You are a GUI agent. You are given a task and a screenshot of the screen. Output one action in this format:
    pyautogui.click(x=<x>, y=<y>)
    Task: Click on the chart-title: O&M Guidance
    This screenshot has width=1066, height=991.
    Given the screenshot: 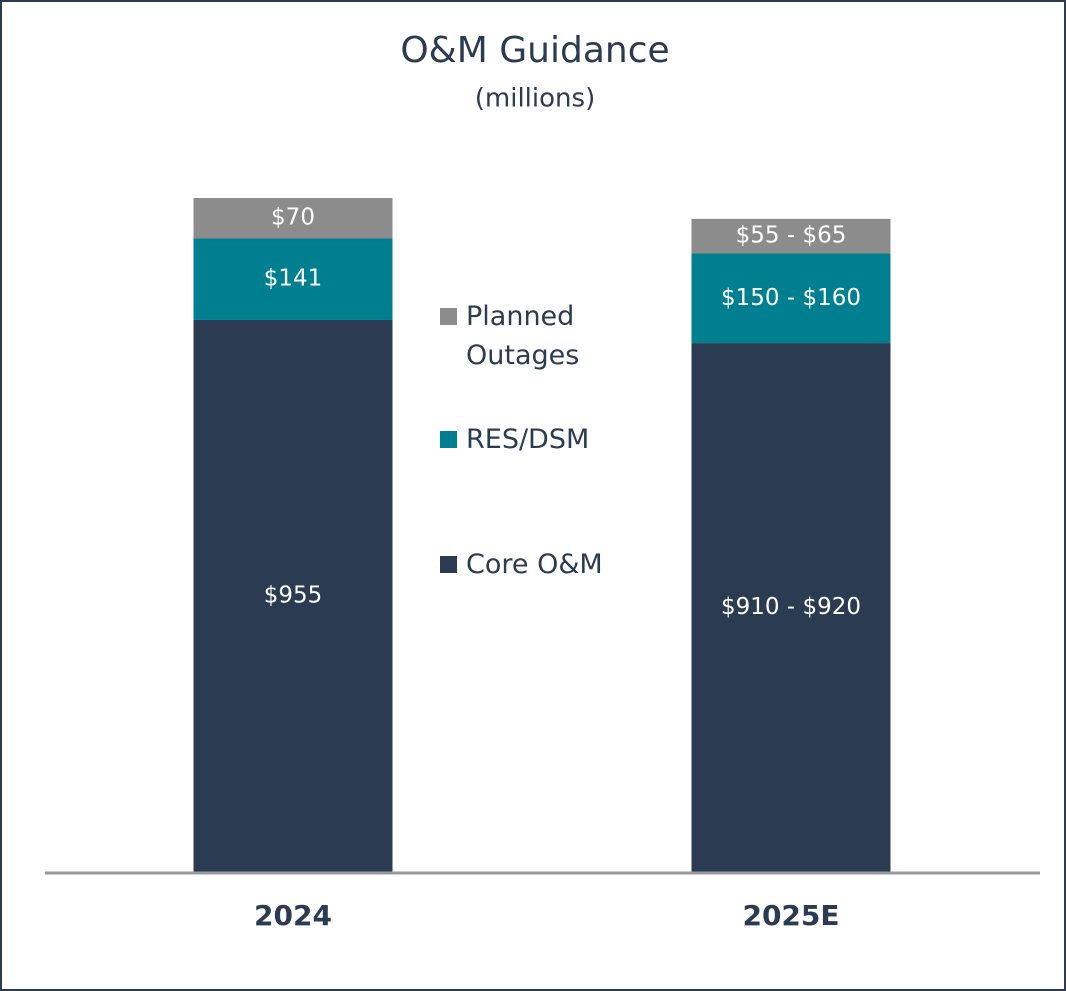 What is the action you would take?
    pyautogui.click(x=534, y=50)
    